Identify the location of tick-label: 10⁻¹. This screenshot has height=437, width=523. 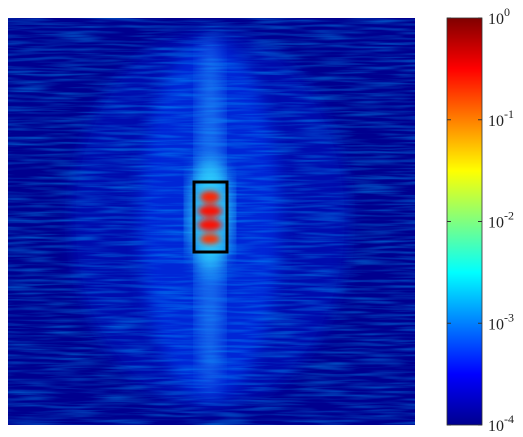
(501, 118).